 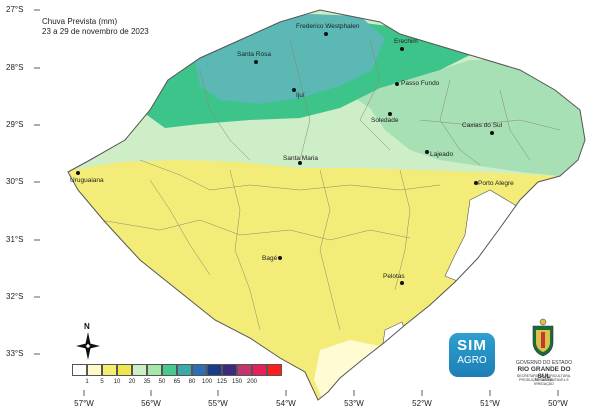 I want to click on lon-label: 55°W, so click(x=218, y=403).